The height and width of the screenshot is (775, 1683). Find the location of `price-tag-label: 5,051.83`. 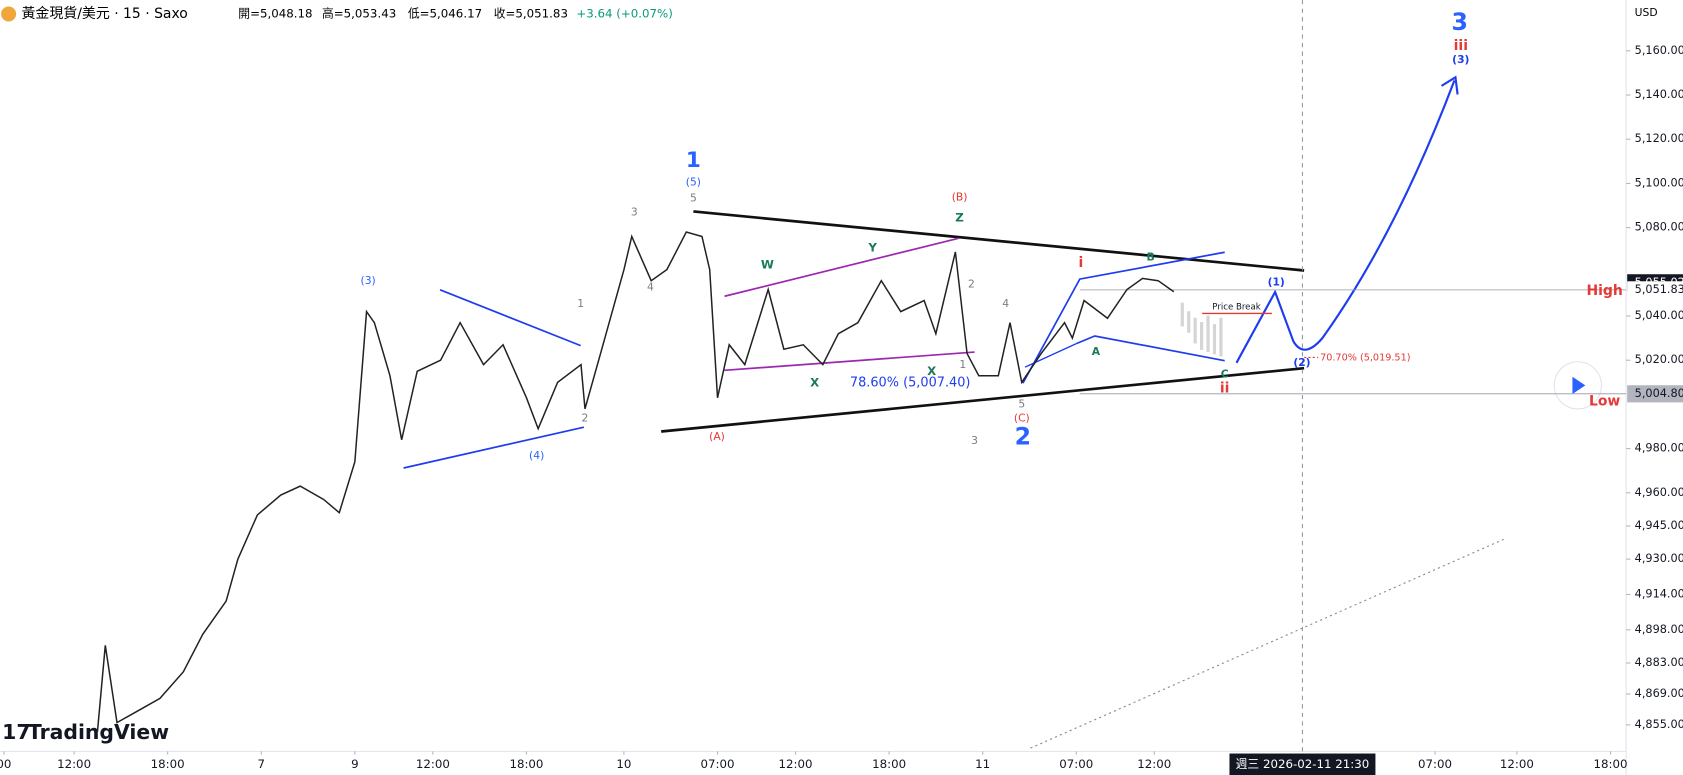

price-tag-label: 5,051.83 is located at coordinates (1659, 289).